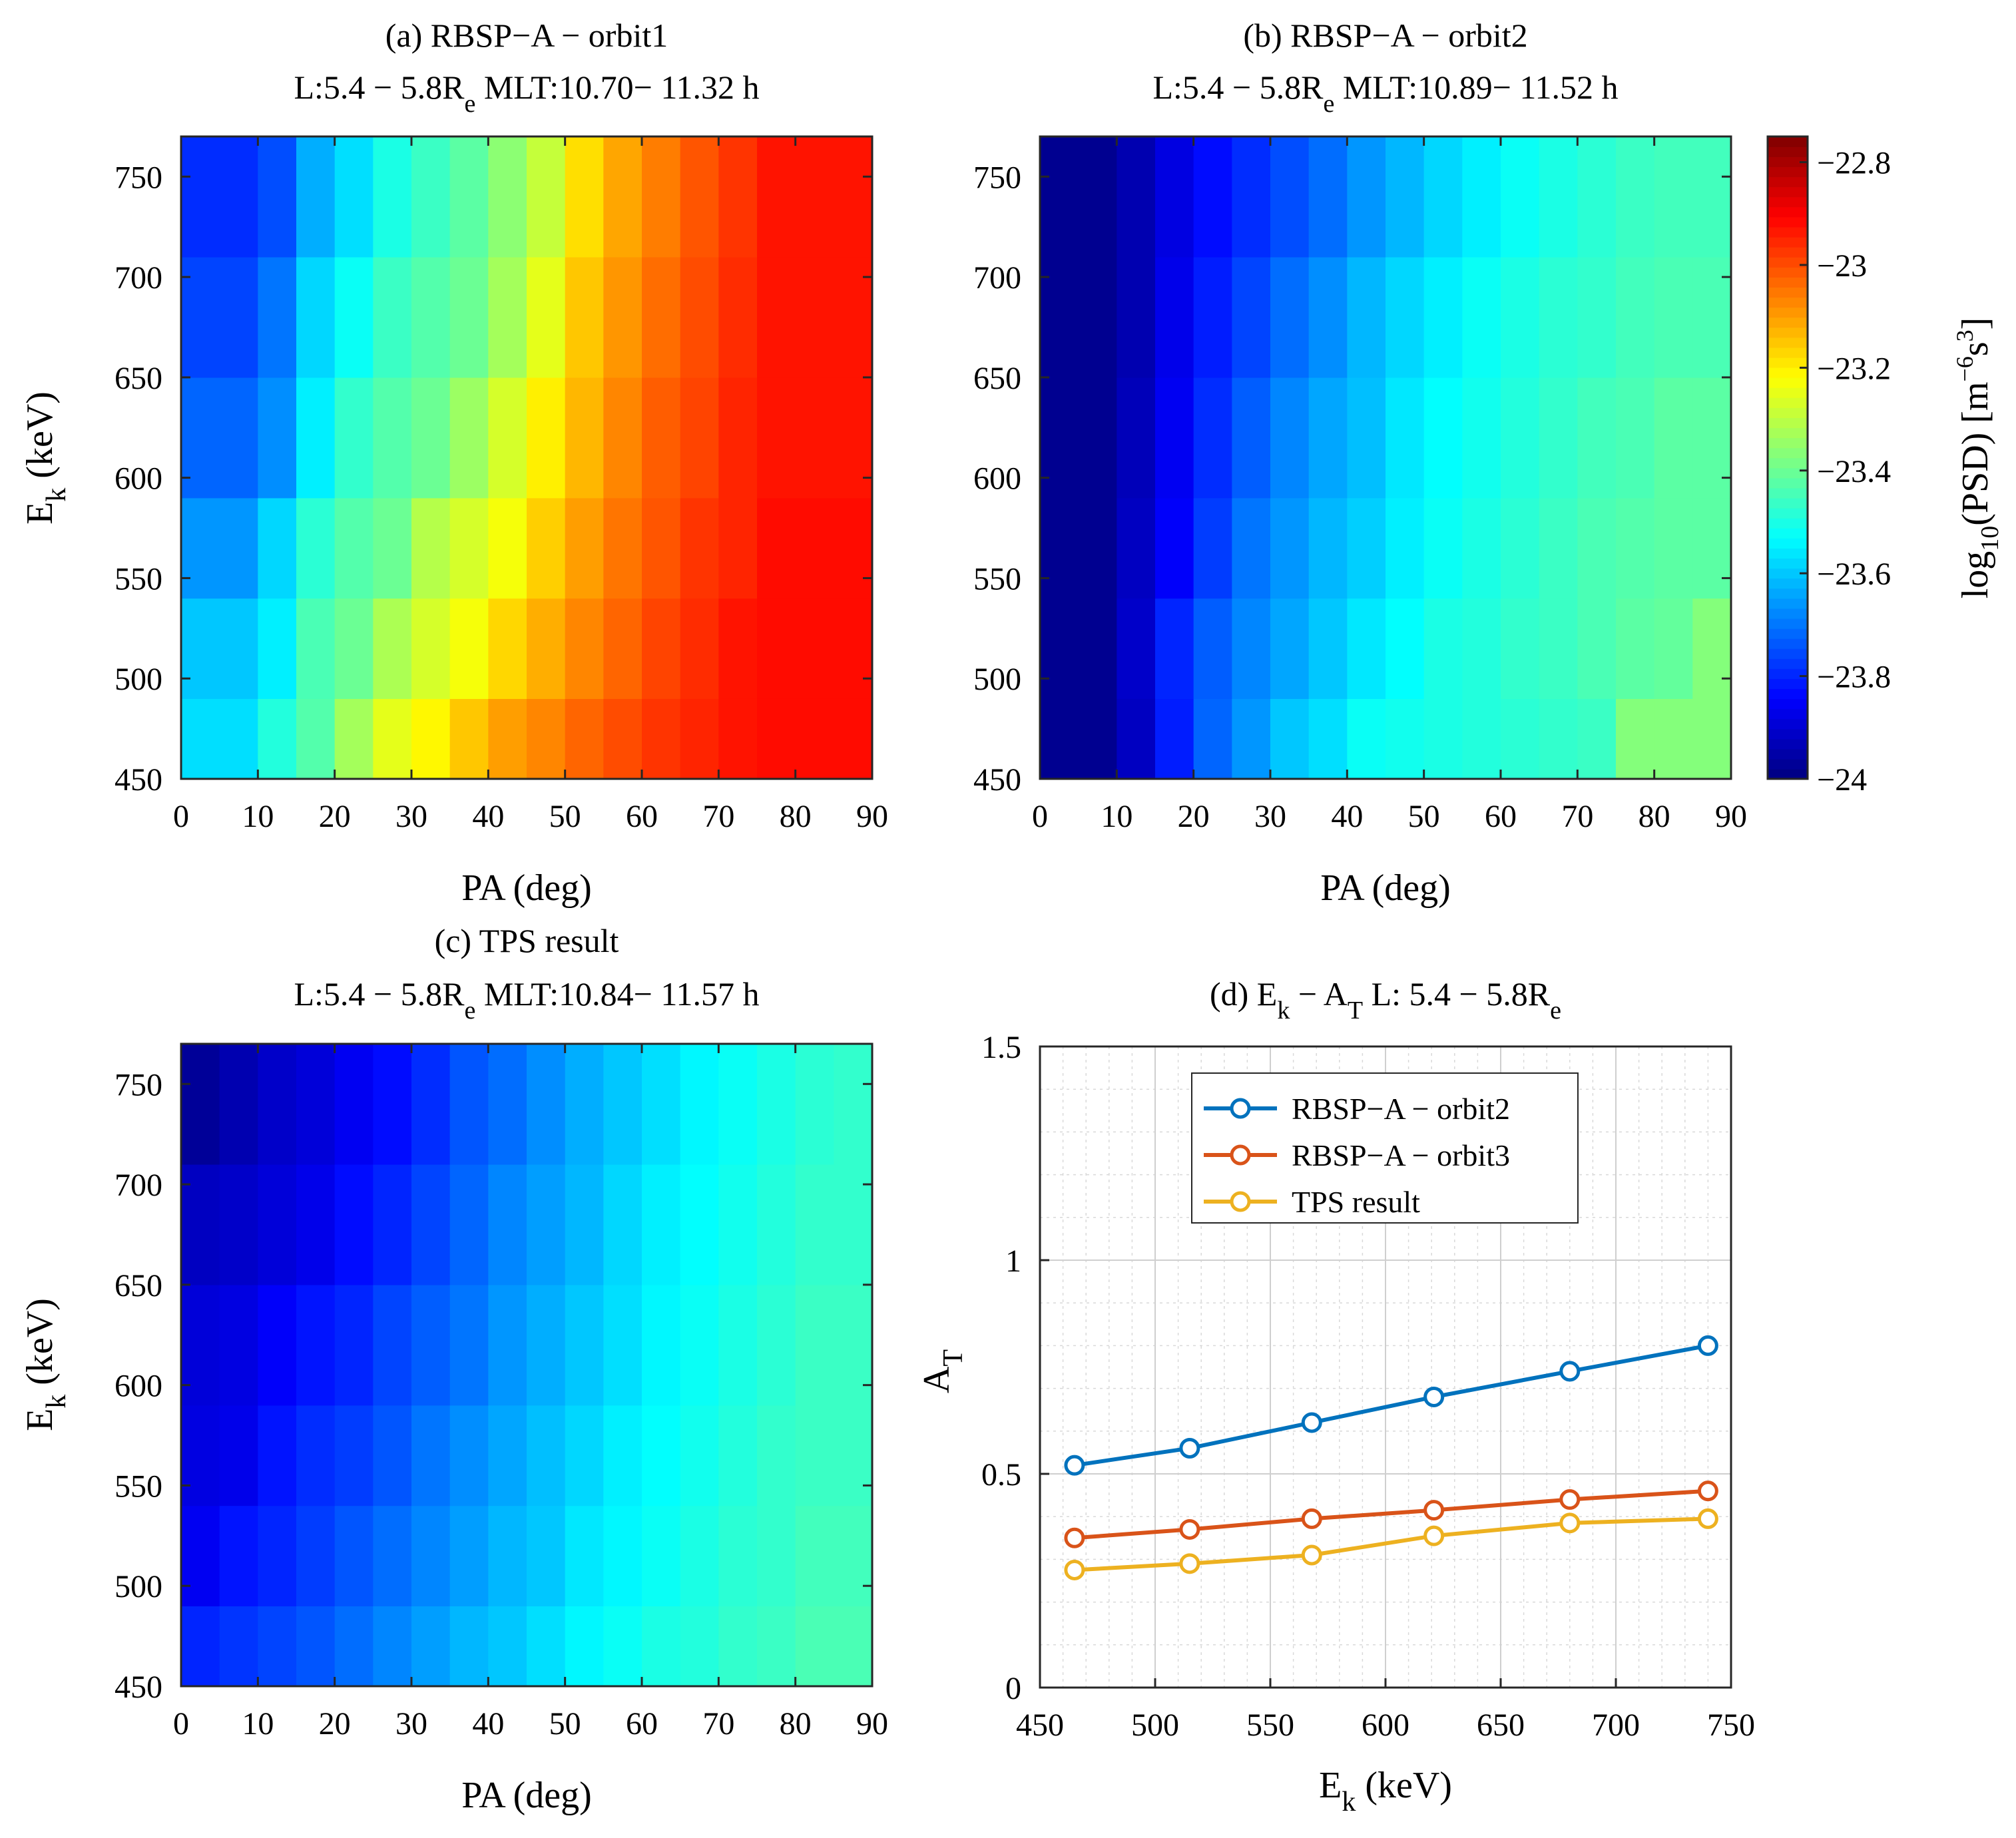 The width and height of the screenshot is (2016, 1838). I want to click on y-tick-label: 550, so click(997, 578).